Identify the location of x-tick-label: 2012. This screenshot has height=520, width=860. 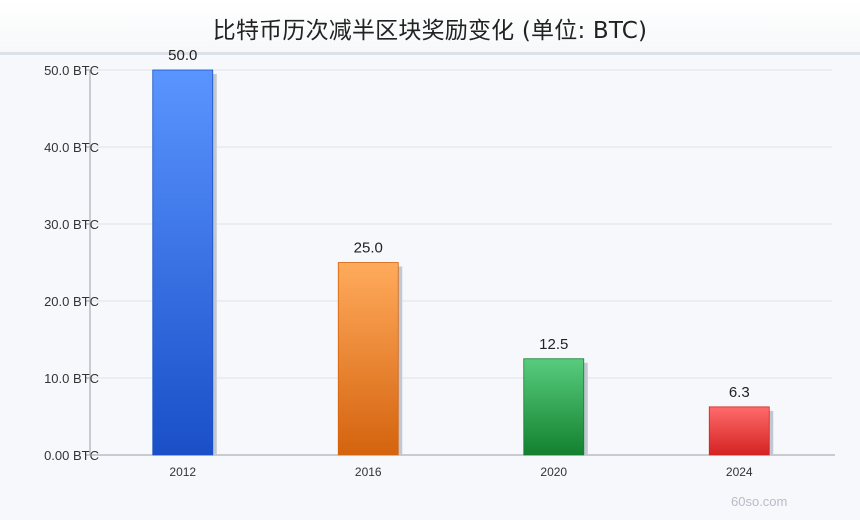
(182, 472).